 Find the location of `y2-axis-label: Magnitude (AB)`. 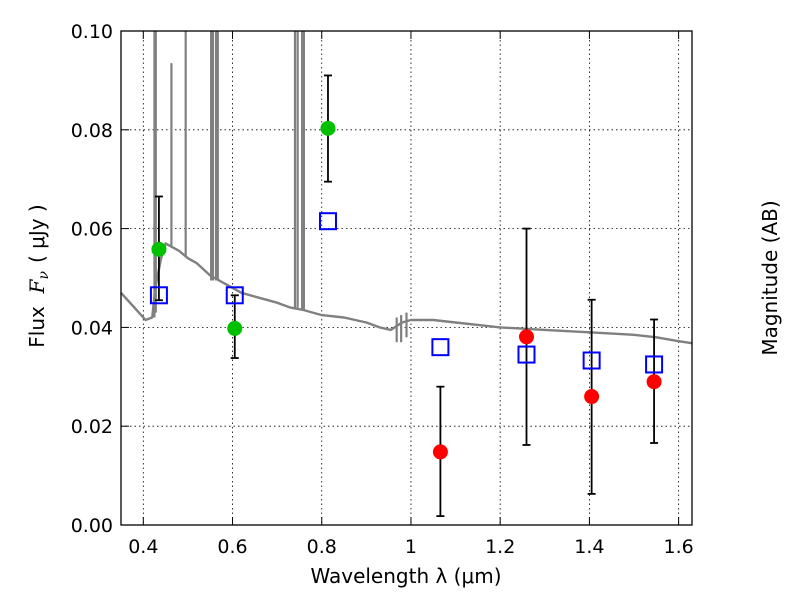

y2-axis-label: Magnitude (AB) is located at coordinates (770, 277).